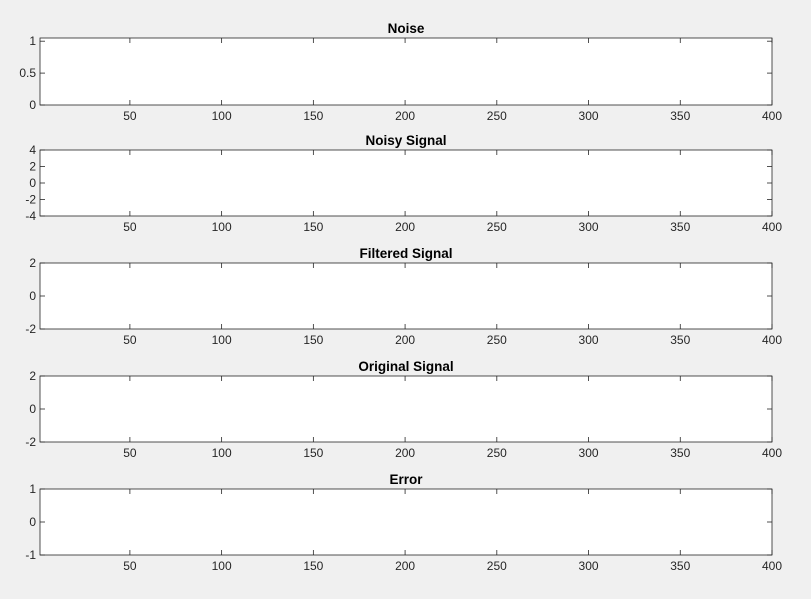 The width and height of the screenshot is (811, 599). Describe the element at coordinates (405, 253) in the screenshot. I see `subplot-title: Filtered Signal` at that location.